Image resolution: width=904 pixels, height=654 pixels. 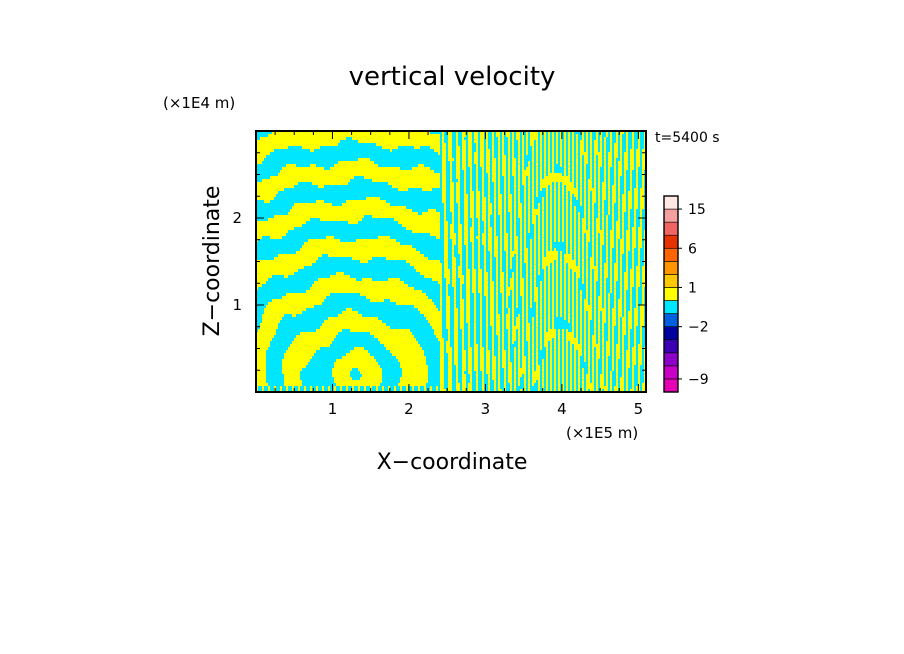 I want to click on y-axis-unit: (×1E4 m), so click(x=199, y=103).